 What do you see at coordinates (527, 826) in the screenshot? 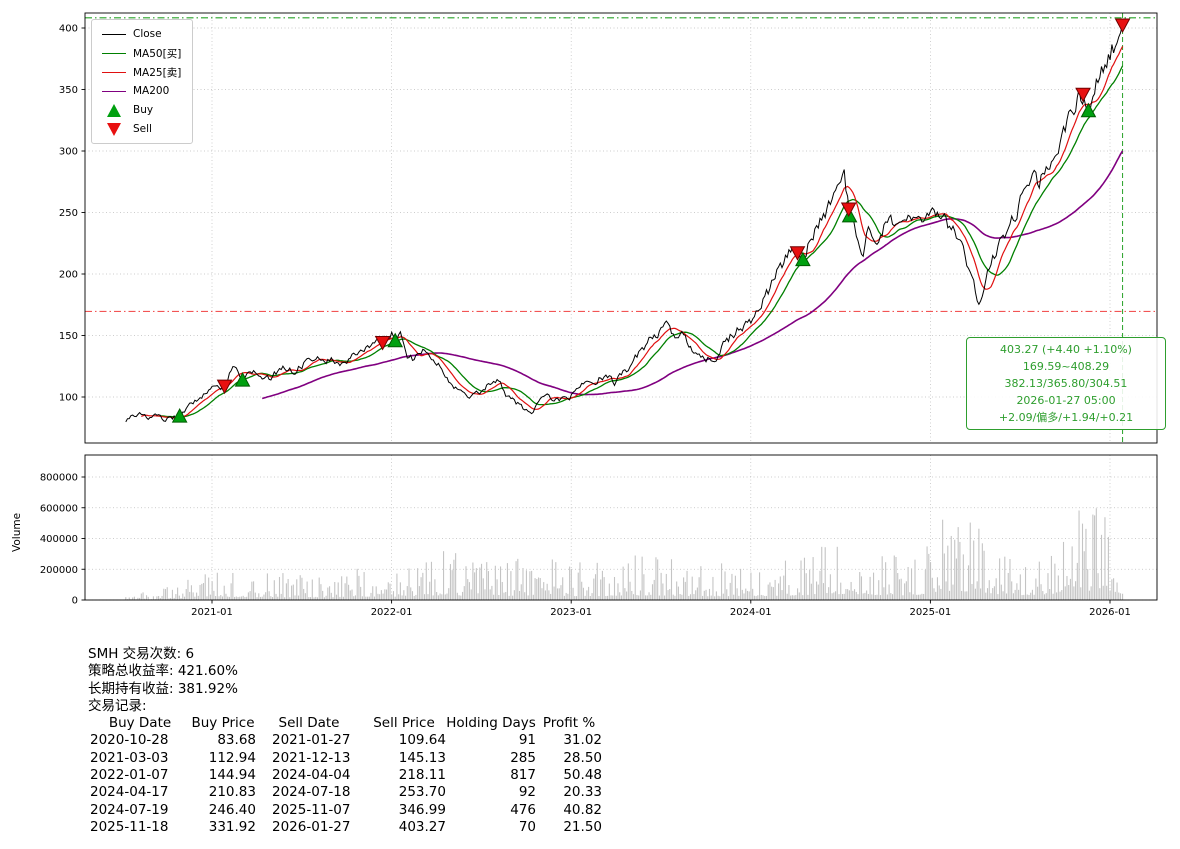
I see `trade-table-cell: 70` at bounding box center [527, 826].